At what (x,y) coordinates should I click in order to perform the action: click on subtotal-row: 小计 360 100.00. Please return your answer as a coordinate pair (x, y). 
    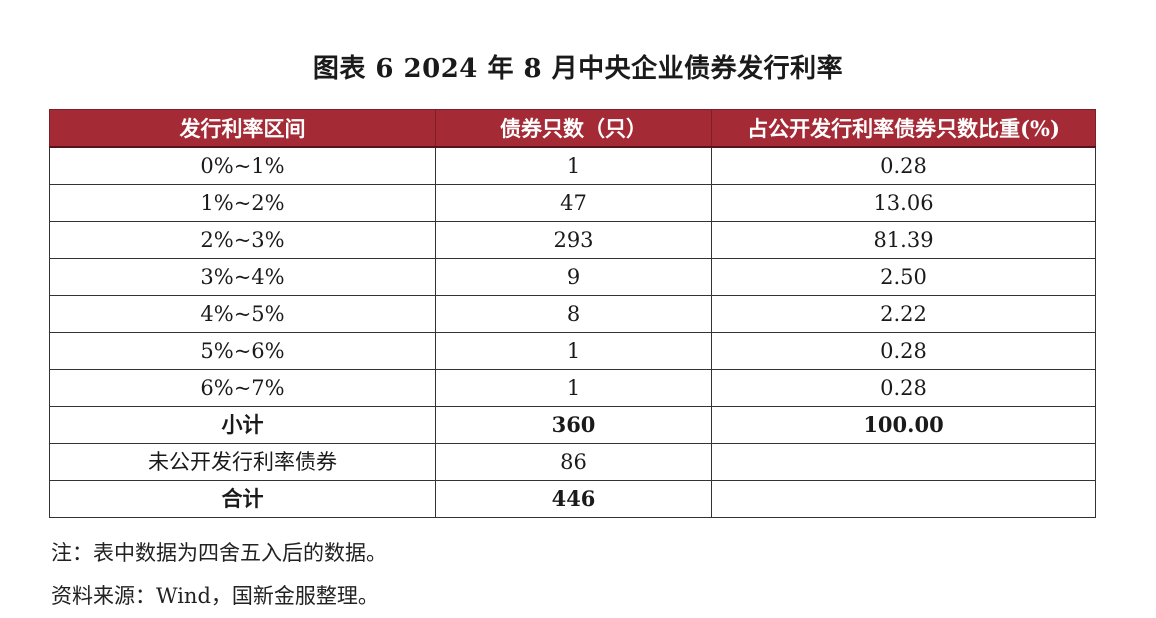
    Looking at the image, I should click on (572, 425).